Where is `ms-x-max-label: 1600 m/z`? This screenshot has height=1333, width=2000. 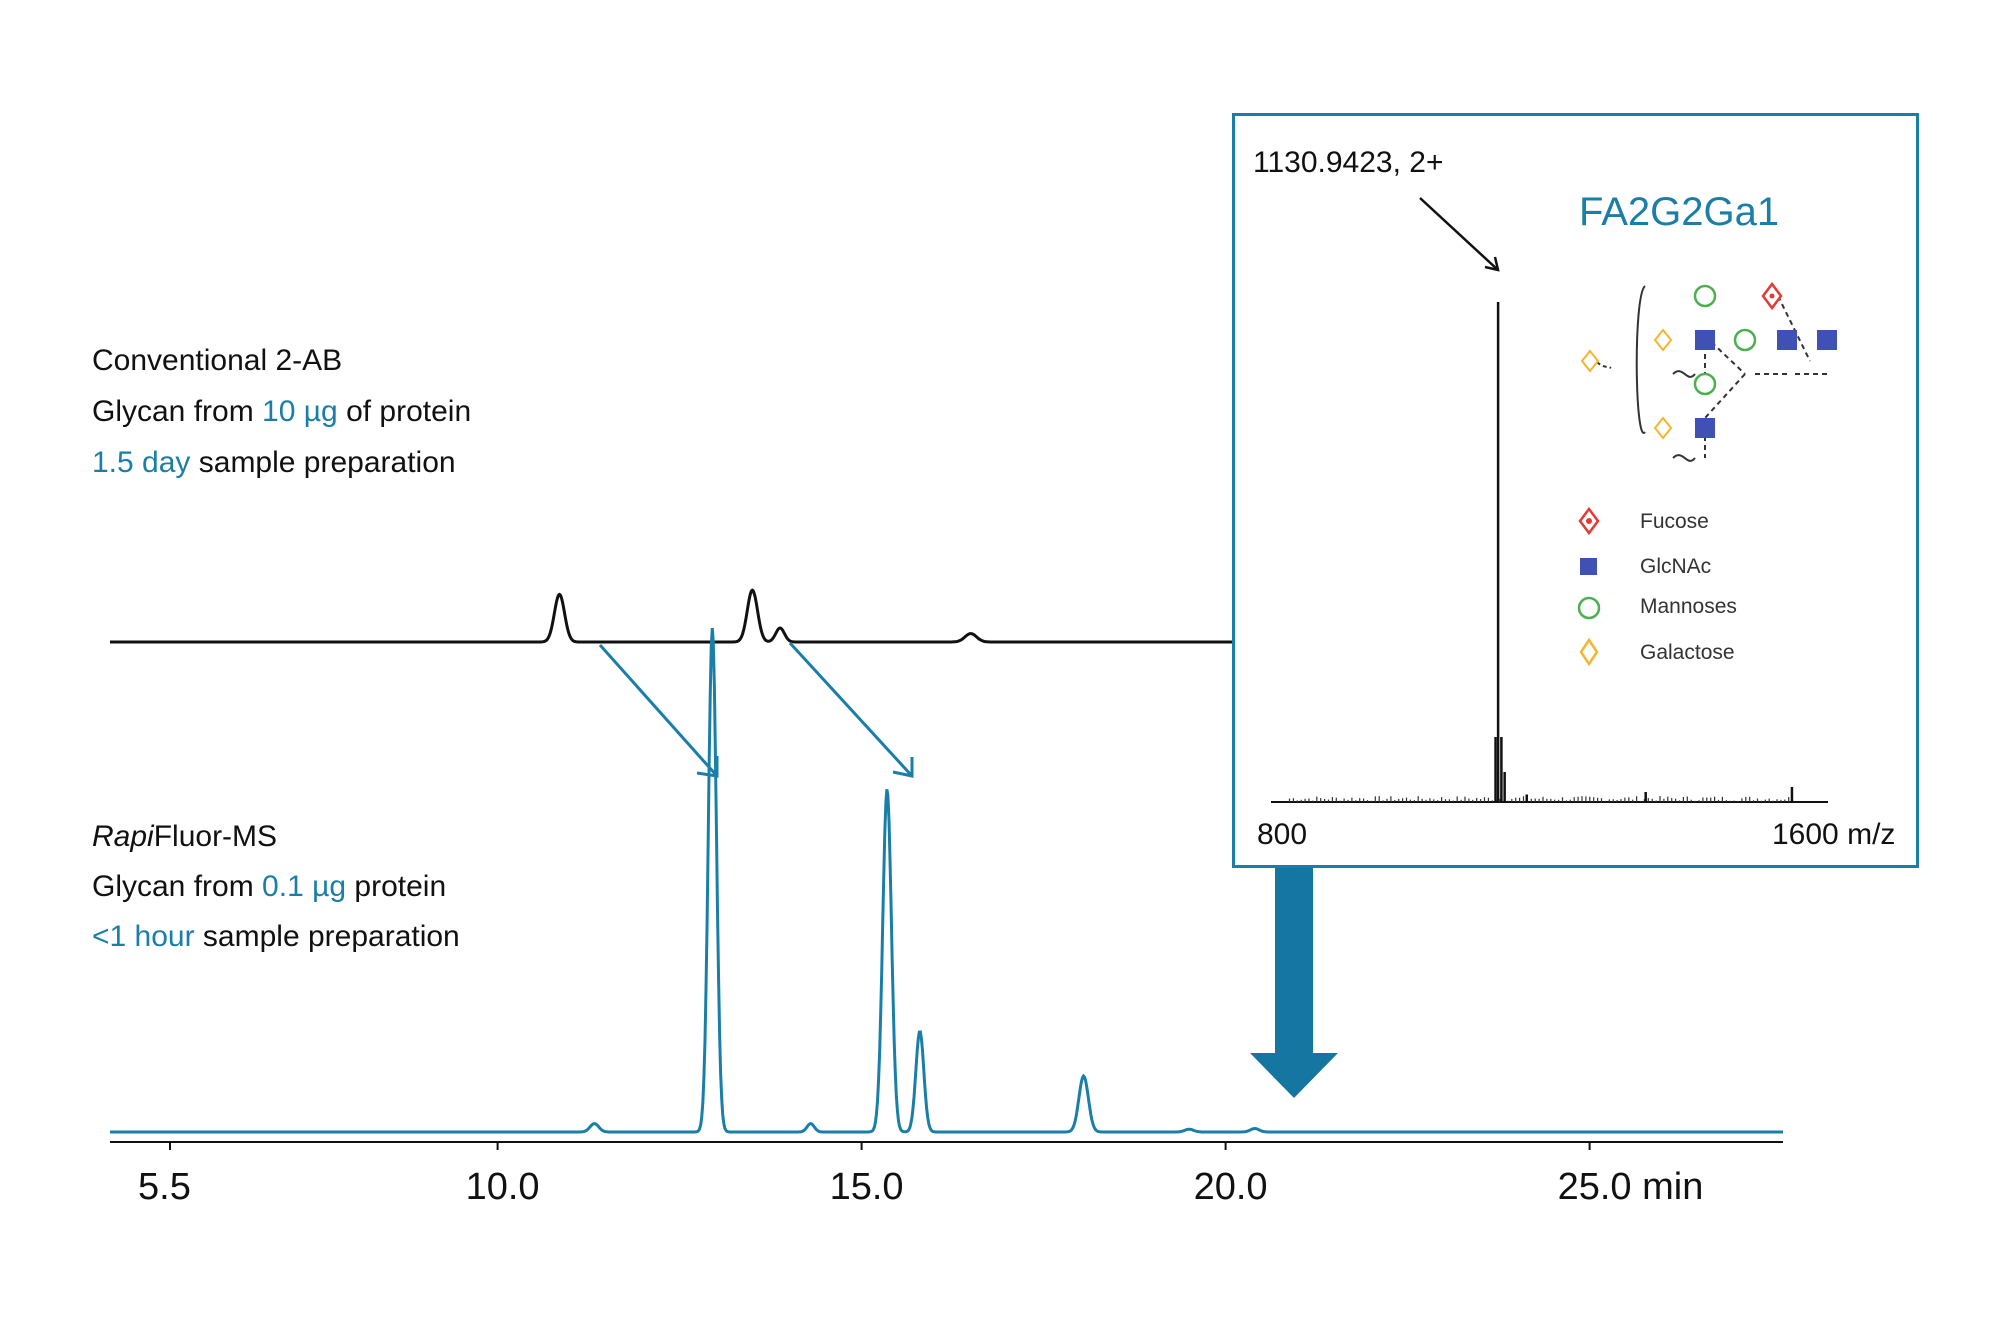 ms-x-max-label: 1600 m/z is located at coordinates (1834, 834).